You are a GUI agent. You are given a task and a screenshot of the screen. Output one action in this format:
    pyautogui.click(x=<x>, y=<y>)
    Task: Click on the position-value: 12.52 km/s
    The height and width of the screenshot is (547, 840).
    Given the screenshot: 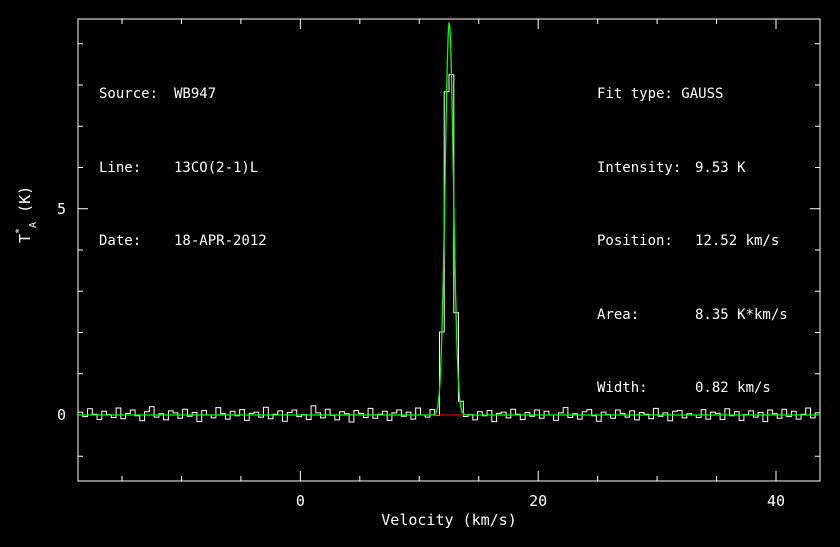 What is the action you would take?
    pyautogui.click(x=737, y=241)
    